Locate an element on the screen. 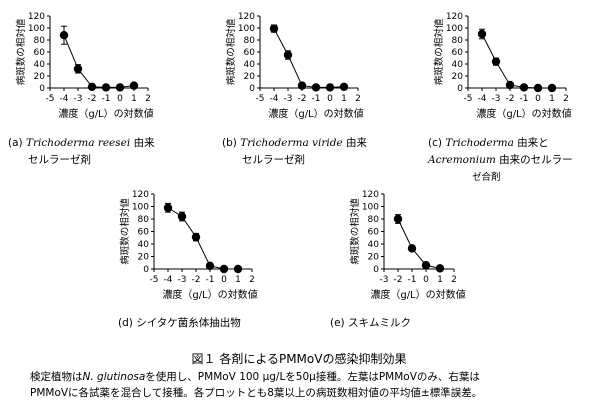  note-text-b: を使用し、PMMoV 100 μg/Lを50μ接種。左葉はPMMoVのみ、右葉は is located at coordinates (312, 376).